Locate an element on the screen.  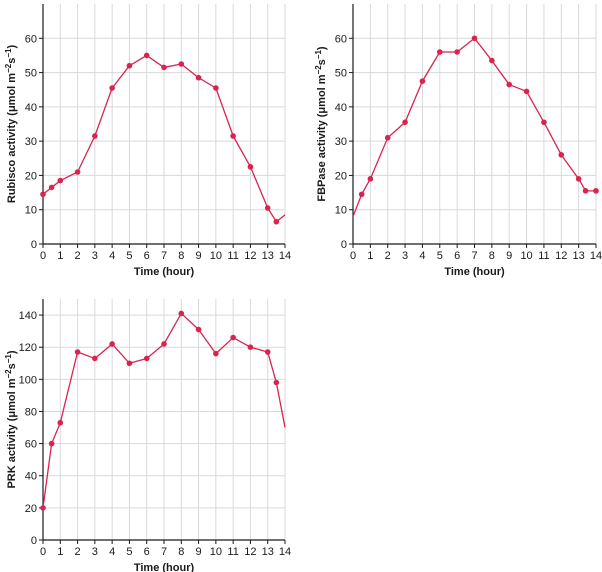
chart-0-x-tick-label: 8 is located at coordinates (181, 256).